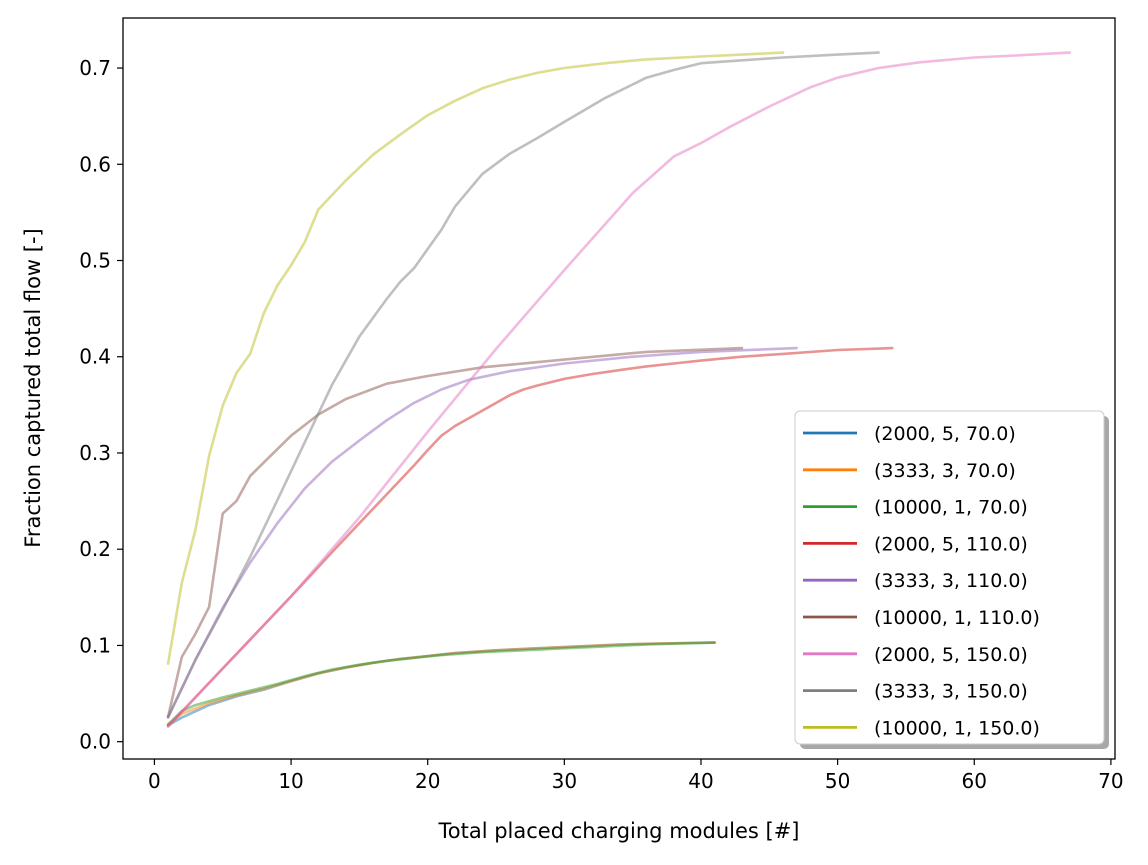  What do you see at coordinates (951, 655) in the screenshot?
I see `legend-label: (2000, 5, 150.0)` at bounding box center [951, 655].